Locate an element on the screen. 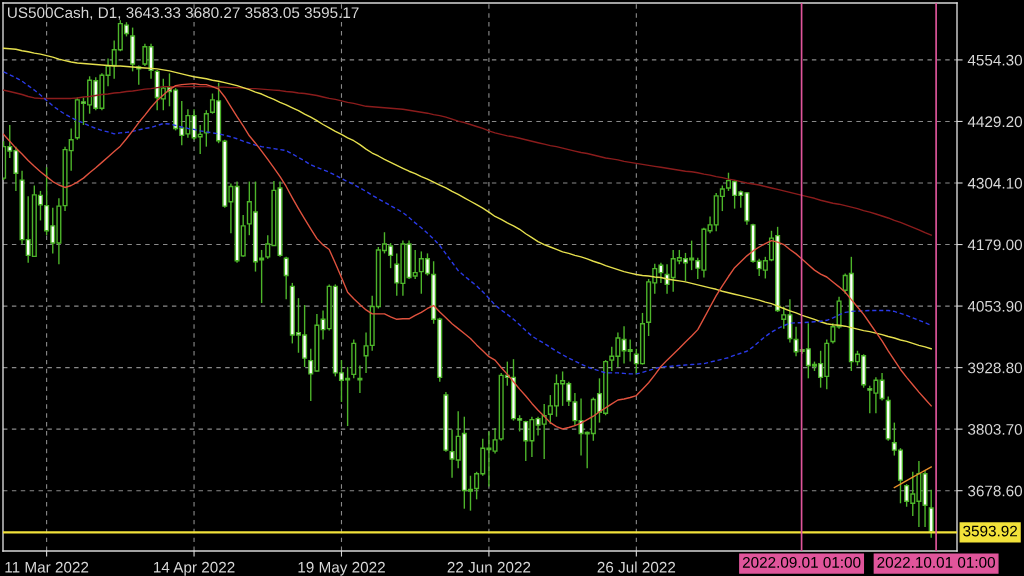  y-tick-label: 4179.00 is located at coordinates (995, 245).